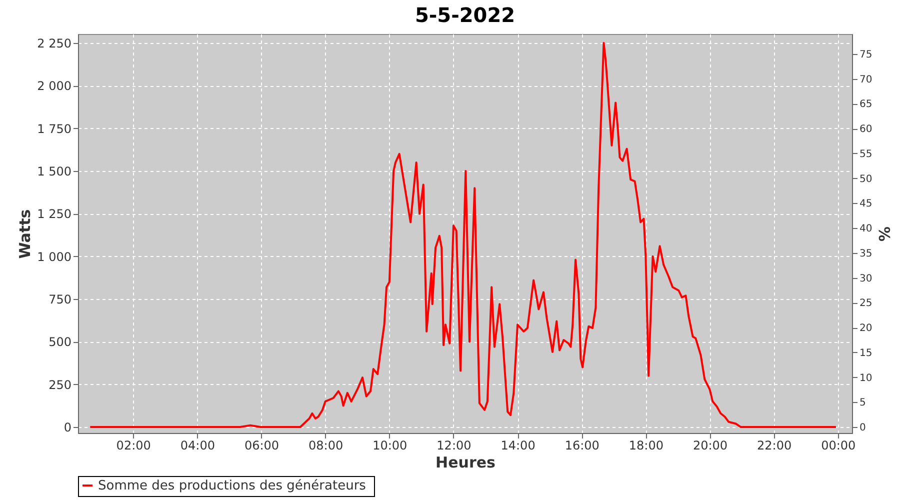  I want to click on y2-tick-label: 50, so click(866, 179).